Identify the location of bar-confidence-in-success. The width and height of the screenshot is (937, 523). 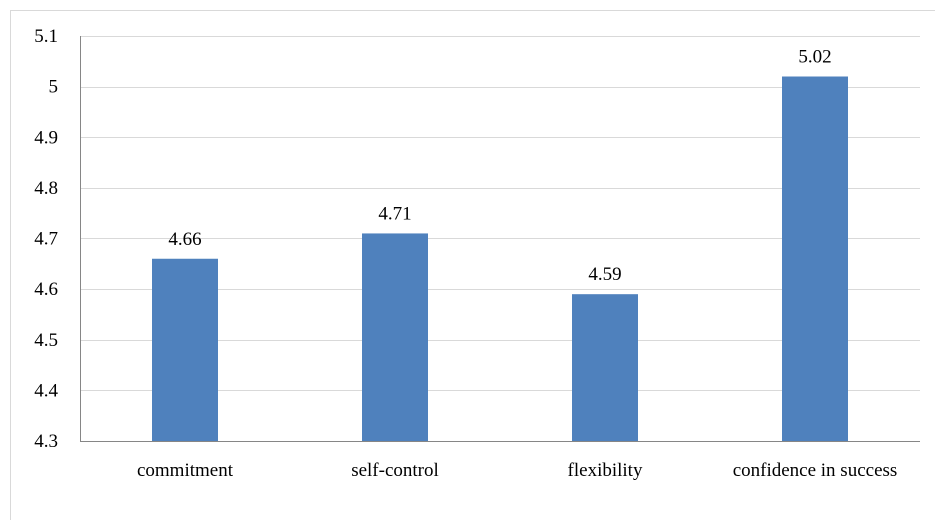
(815, 258).